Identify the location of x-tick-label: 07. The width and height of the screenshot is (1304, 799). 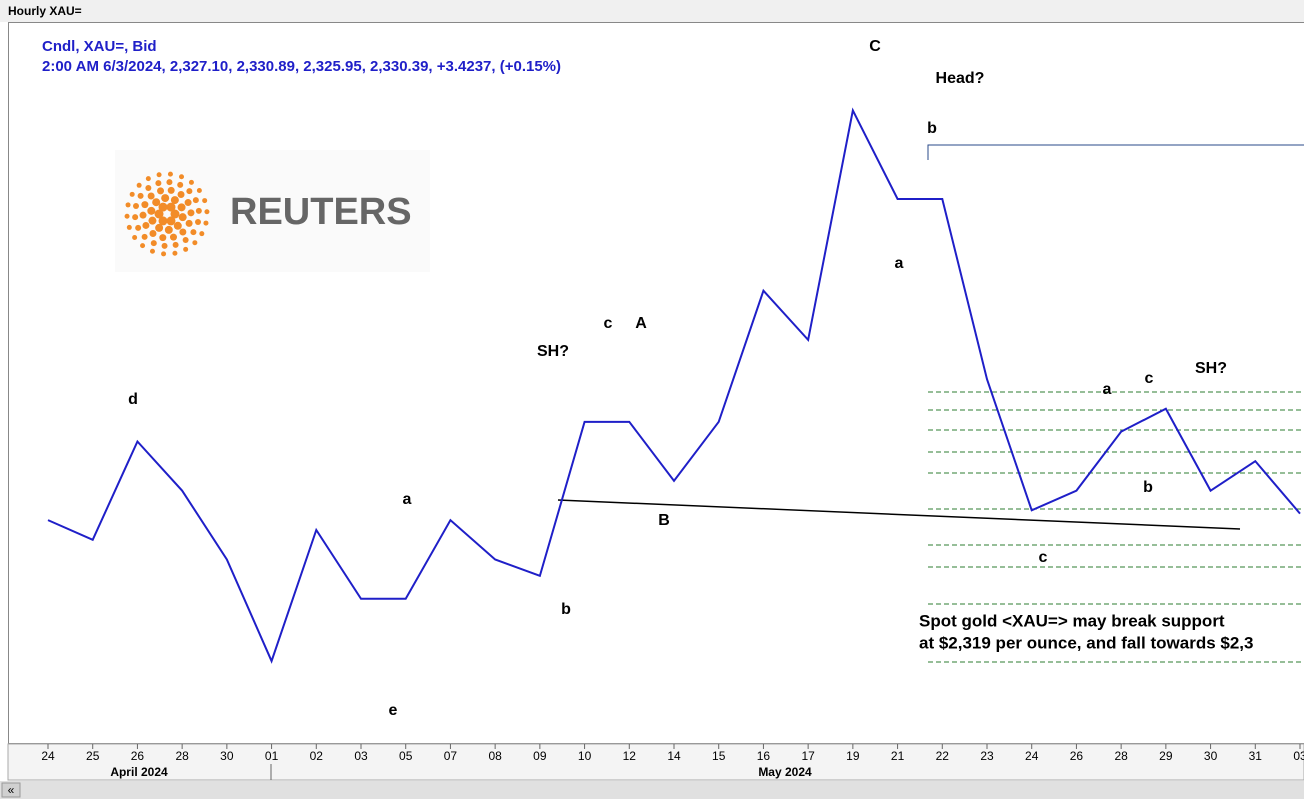
(451, 756).